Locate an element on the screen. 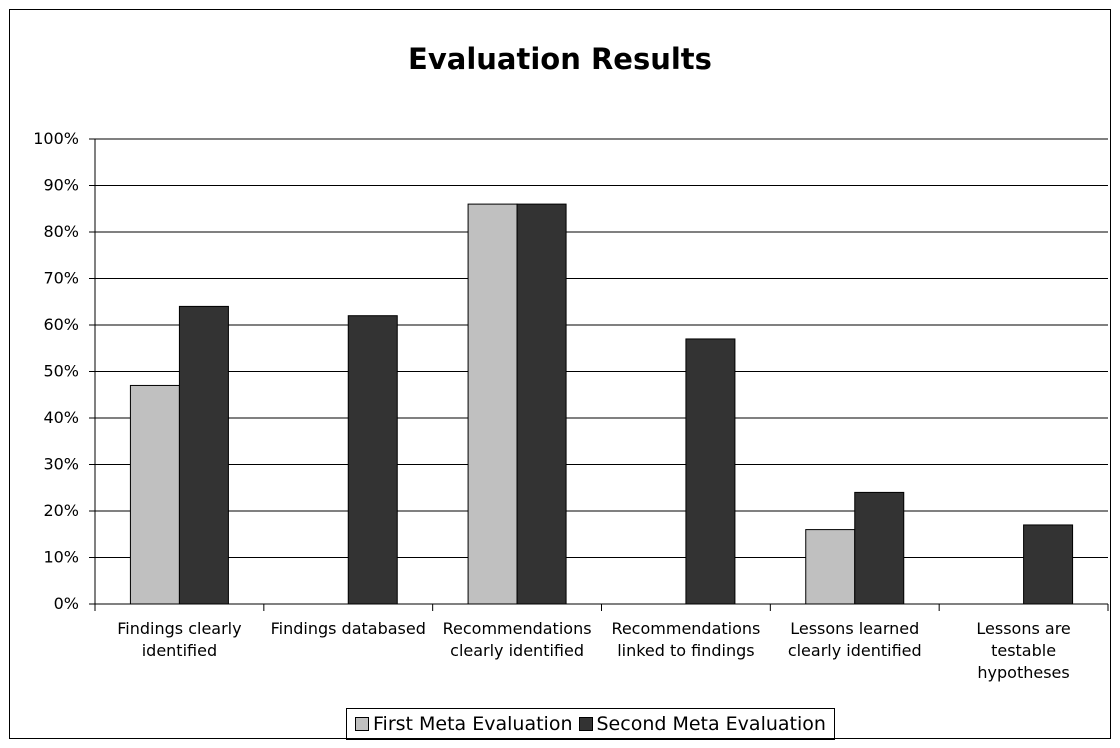  legend-item-first: First Meta Evaluation is located at coordinates (464, 724).